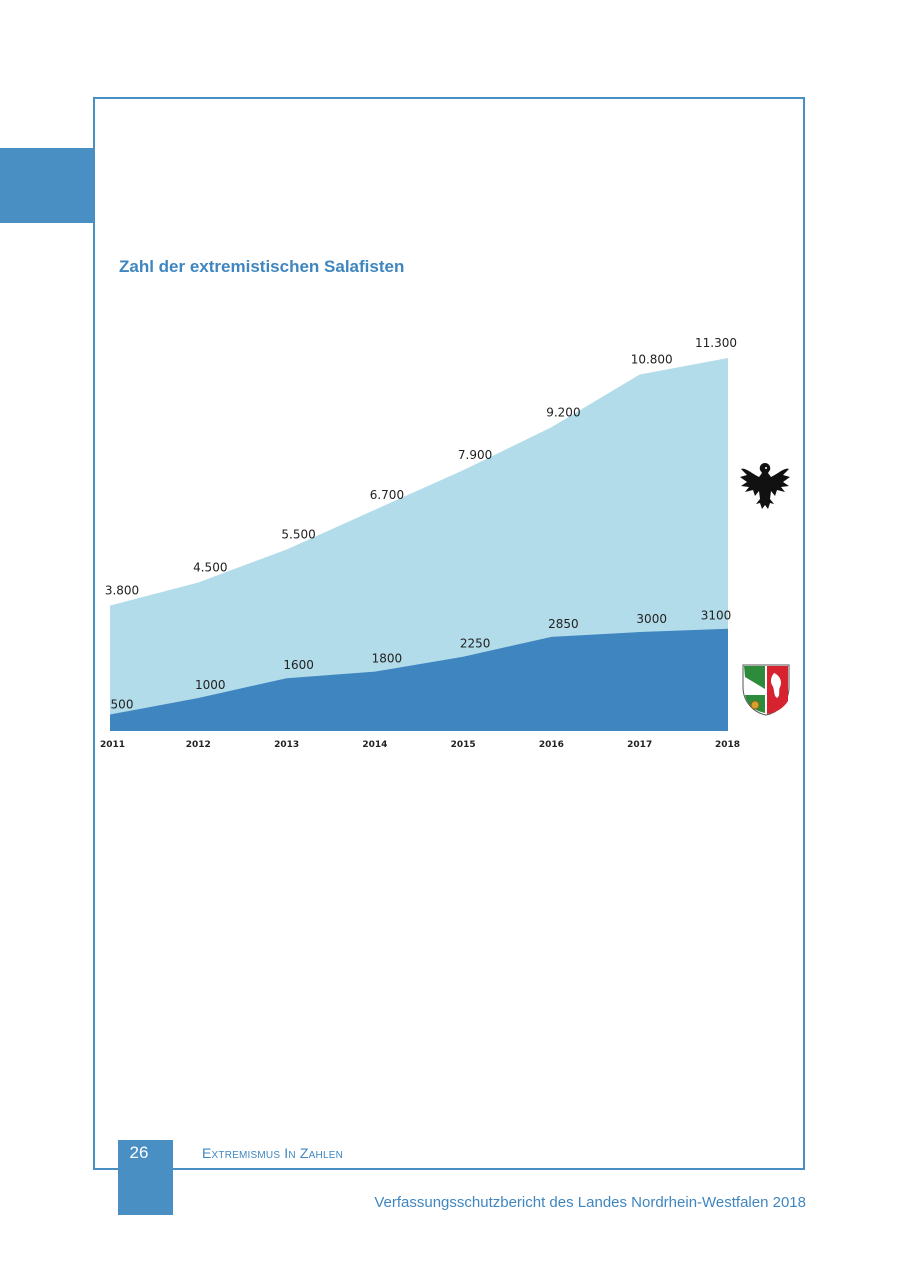 This screenshot has width=900, height=1272. What do you see at coordinates (765, 486) in the screenshot?
I see `federal-eagle-icon` at bounding box center [765, 486].